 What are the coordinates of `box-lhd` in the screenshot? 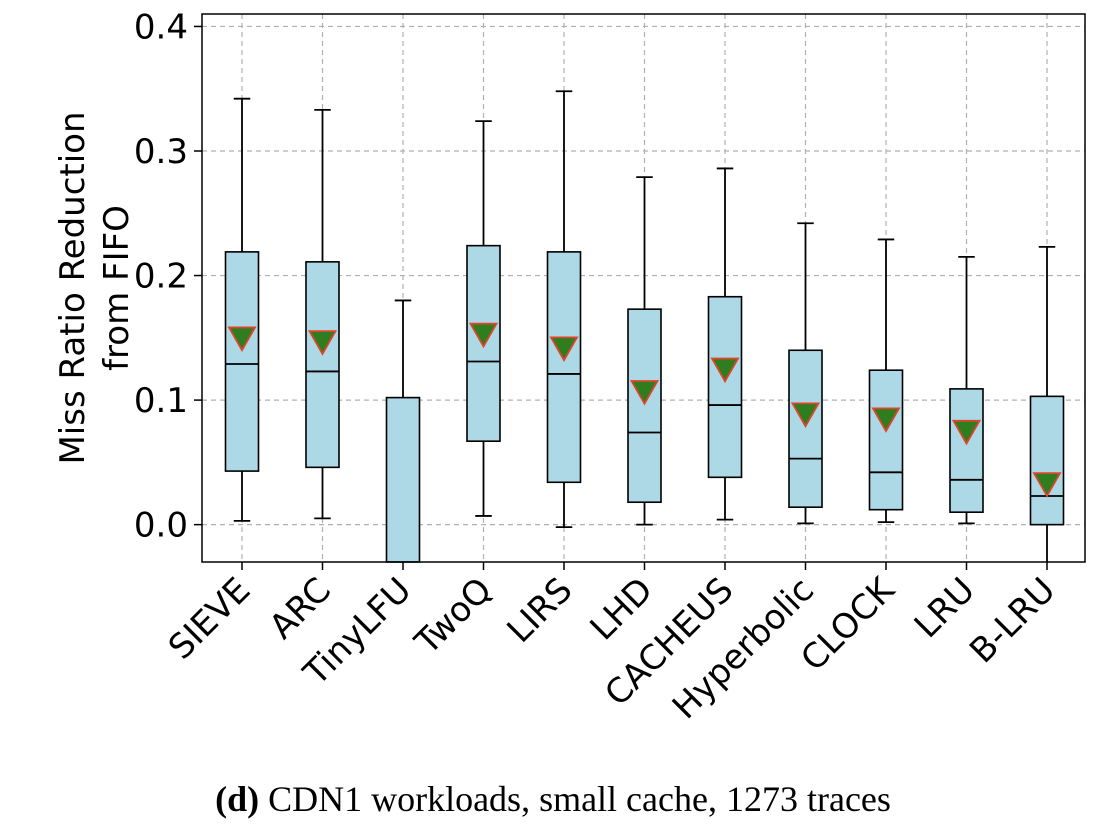 It's located at (644, 351).